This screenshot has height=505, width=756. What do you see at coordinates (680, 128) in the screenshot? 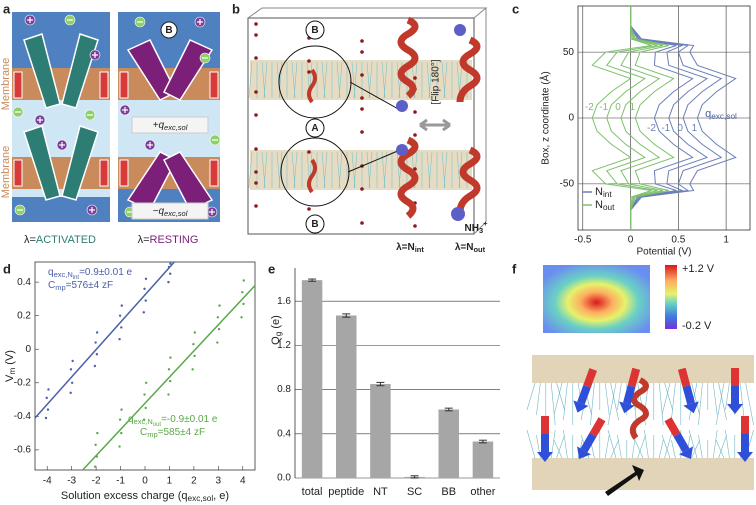
I see `curve-label: 0` at bounding box center [680, 128].